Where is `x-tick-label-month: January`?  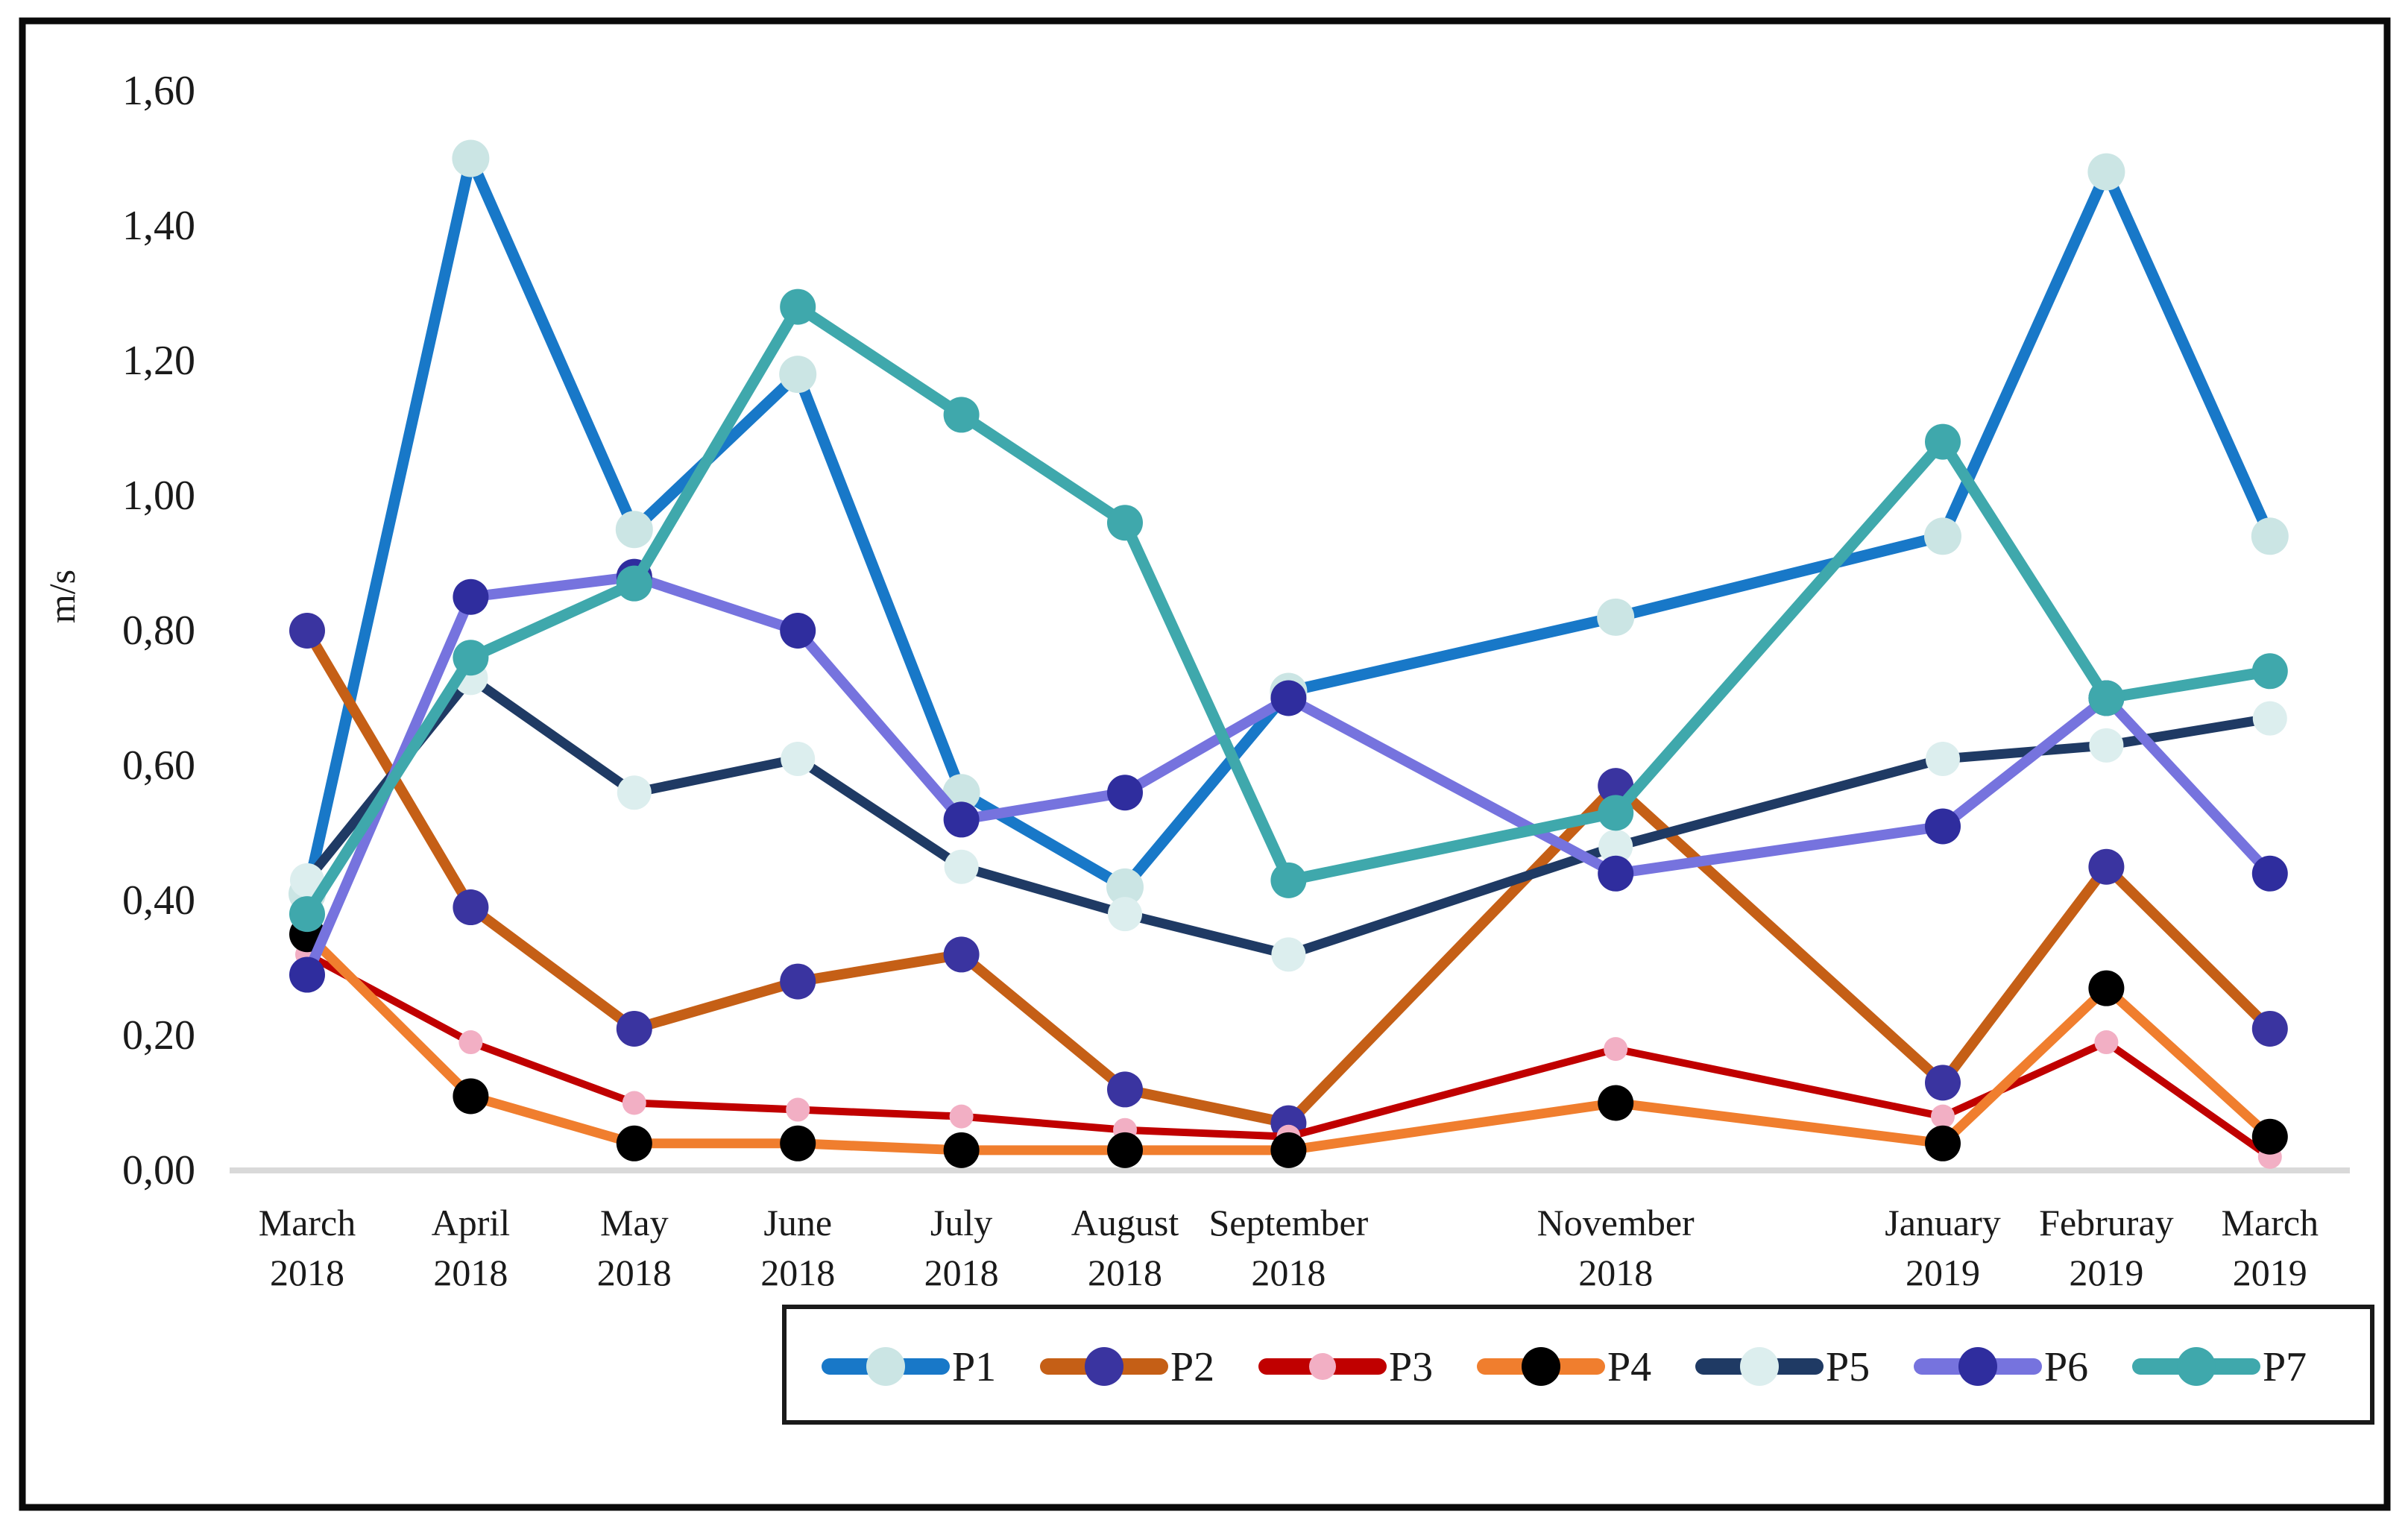
x-tick-label-month: January is located at coordinates (1943, 1222).